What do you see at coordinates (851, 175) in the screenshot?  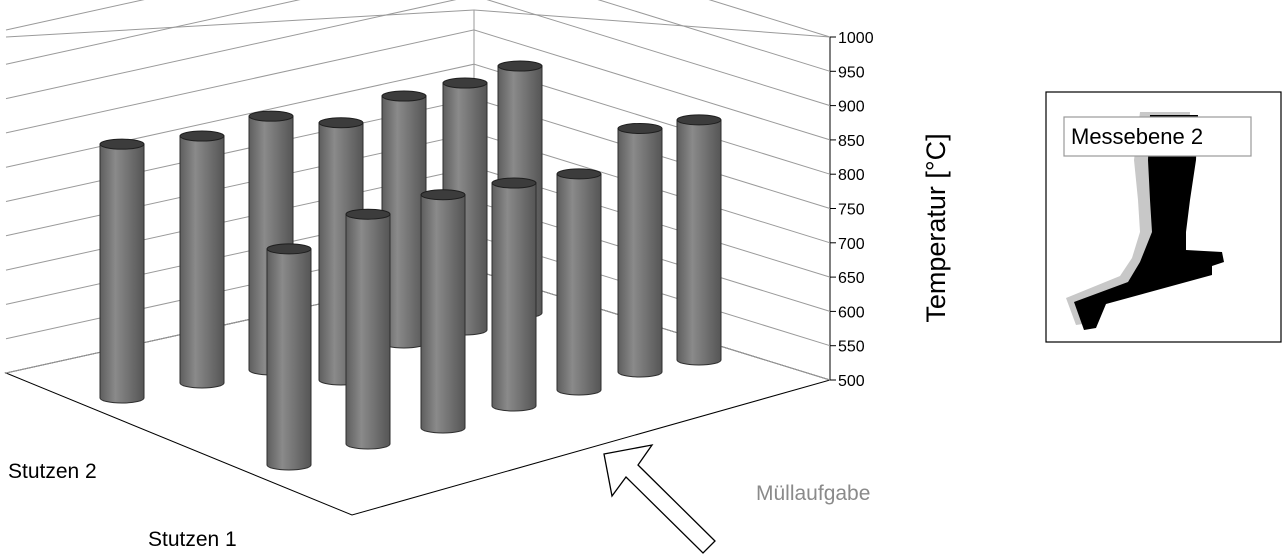 I see `tick-label: 800` at bounding box center [851, 175].